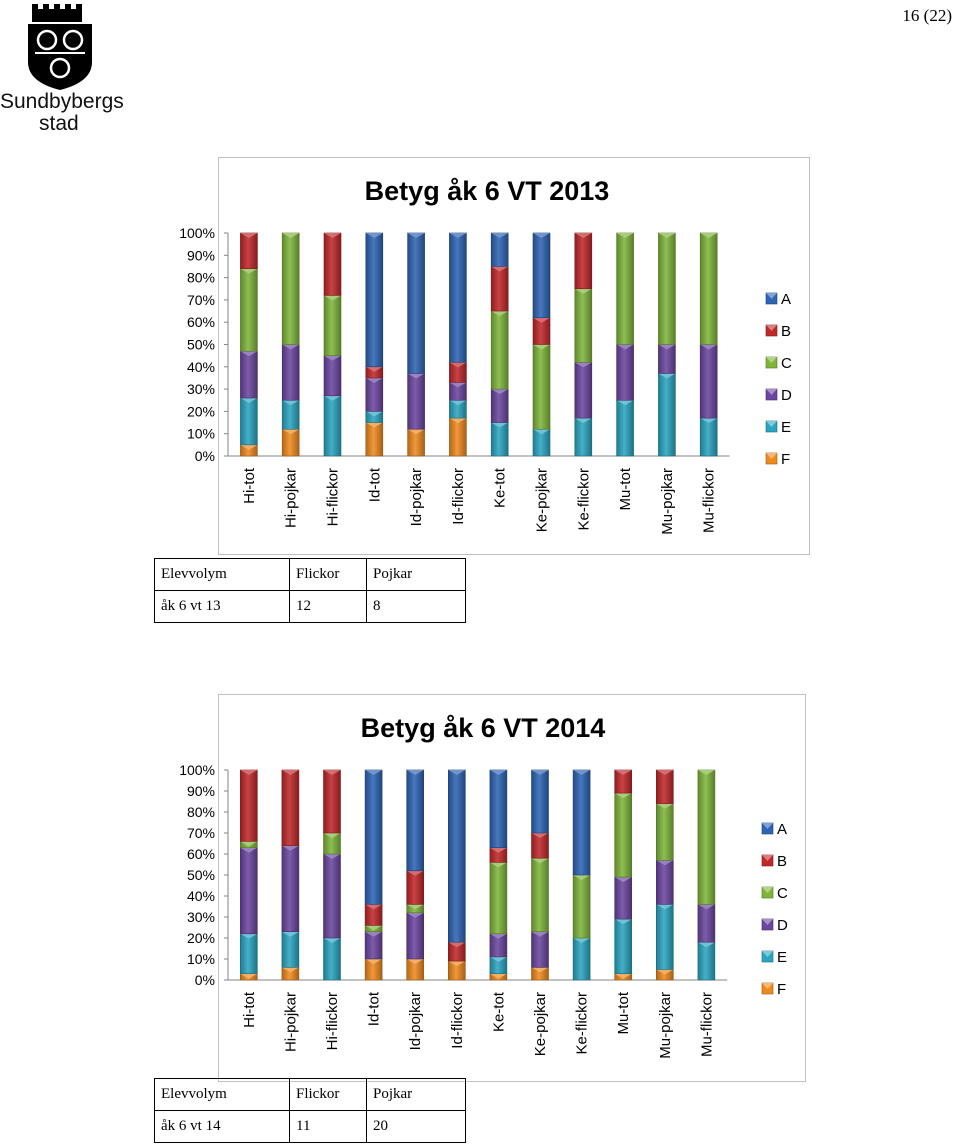 Image resolution: width=960 pixels, height=1148 pixels. I want to click on table-row: åk 6 vt 14 11 20, so click(310, 1126).